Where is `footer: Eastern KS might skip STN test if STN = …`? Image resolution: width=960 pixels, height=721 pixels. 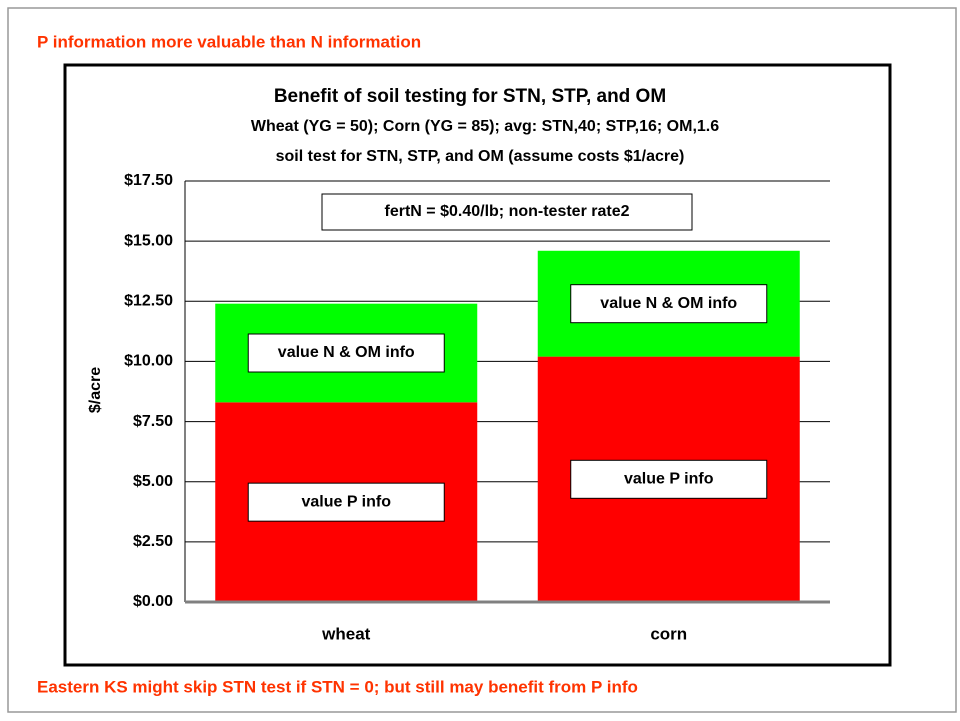
footer: Eastern KS might skip STN test if STN = … is located at coordinates (337, 686).